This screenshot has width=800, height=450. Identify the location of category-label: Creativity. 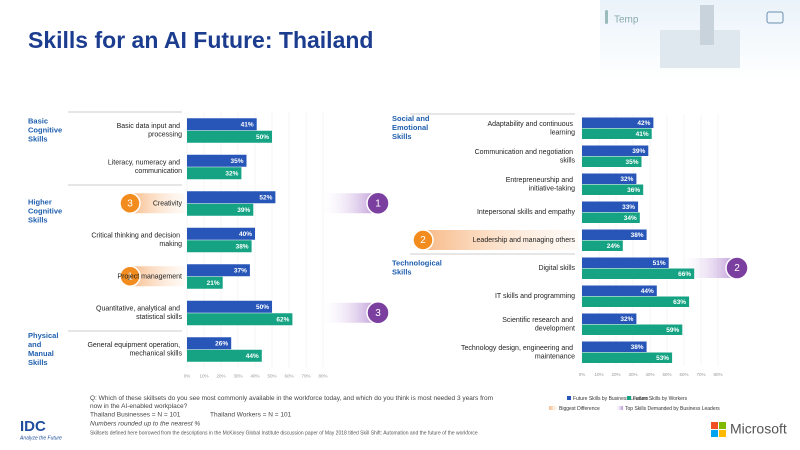
(168, 203).